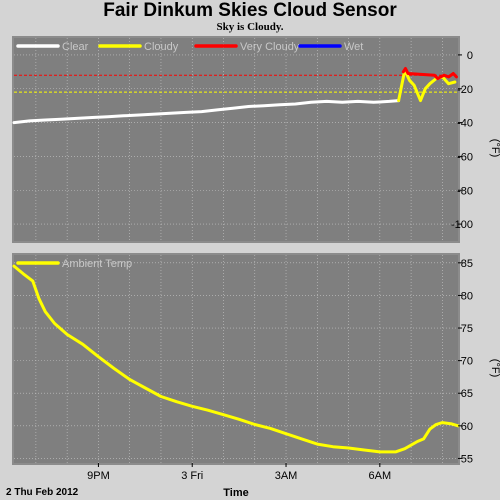 This screenshot has width=500, height=500. Describe the element at coordinates (465, 157) in the screenshot. I see `y-tick-label: -60` at that location.